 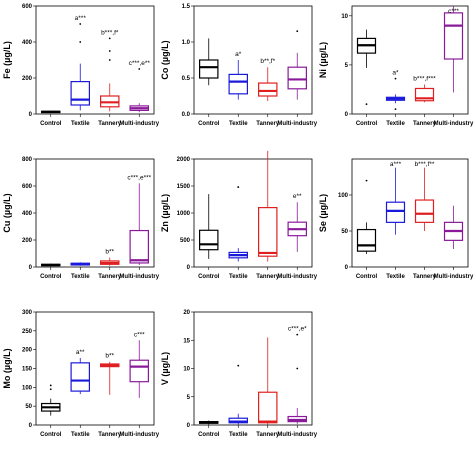 What do you see at coordinates (323, 213) in the screenshot?
I see `y-axis-label: Se (µg/L)` at bounding box center [323, 213].